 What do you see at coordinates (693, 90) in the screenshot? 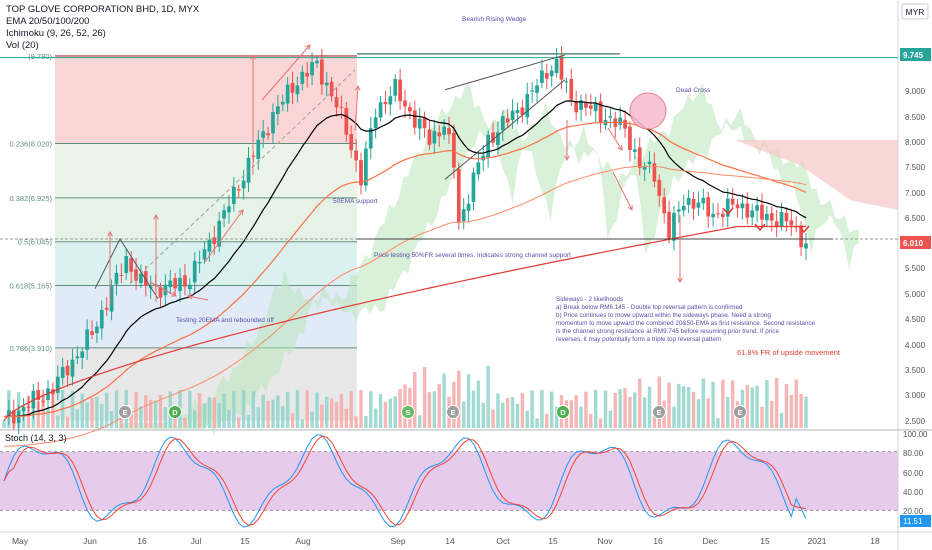
I see `dead-cross-annotation: Dead Cross` at bounding box center [693, 90].